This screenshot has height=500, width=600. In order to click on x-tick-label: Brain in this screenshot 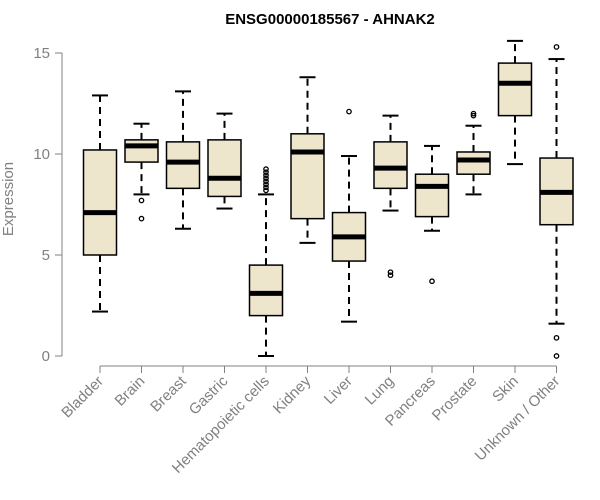, I will do `click(130, 391)`.